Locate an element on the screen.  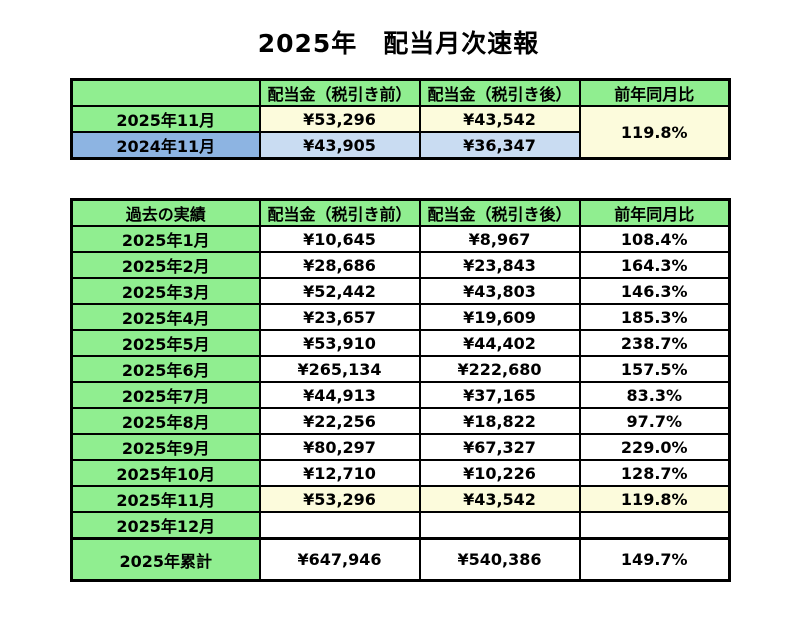
table-row: 2025年1月 ¥10,645 ¥8,967 108.4% is located at coordinates (400, 239).